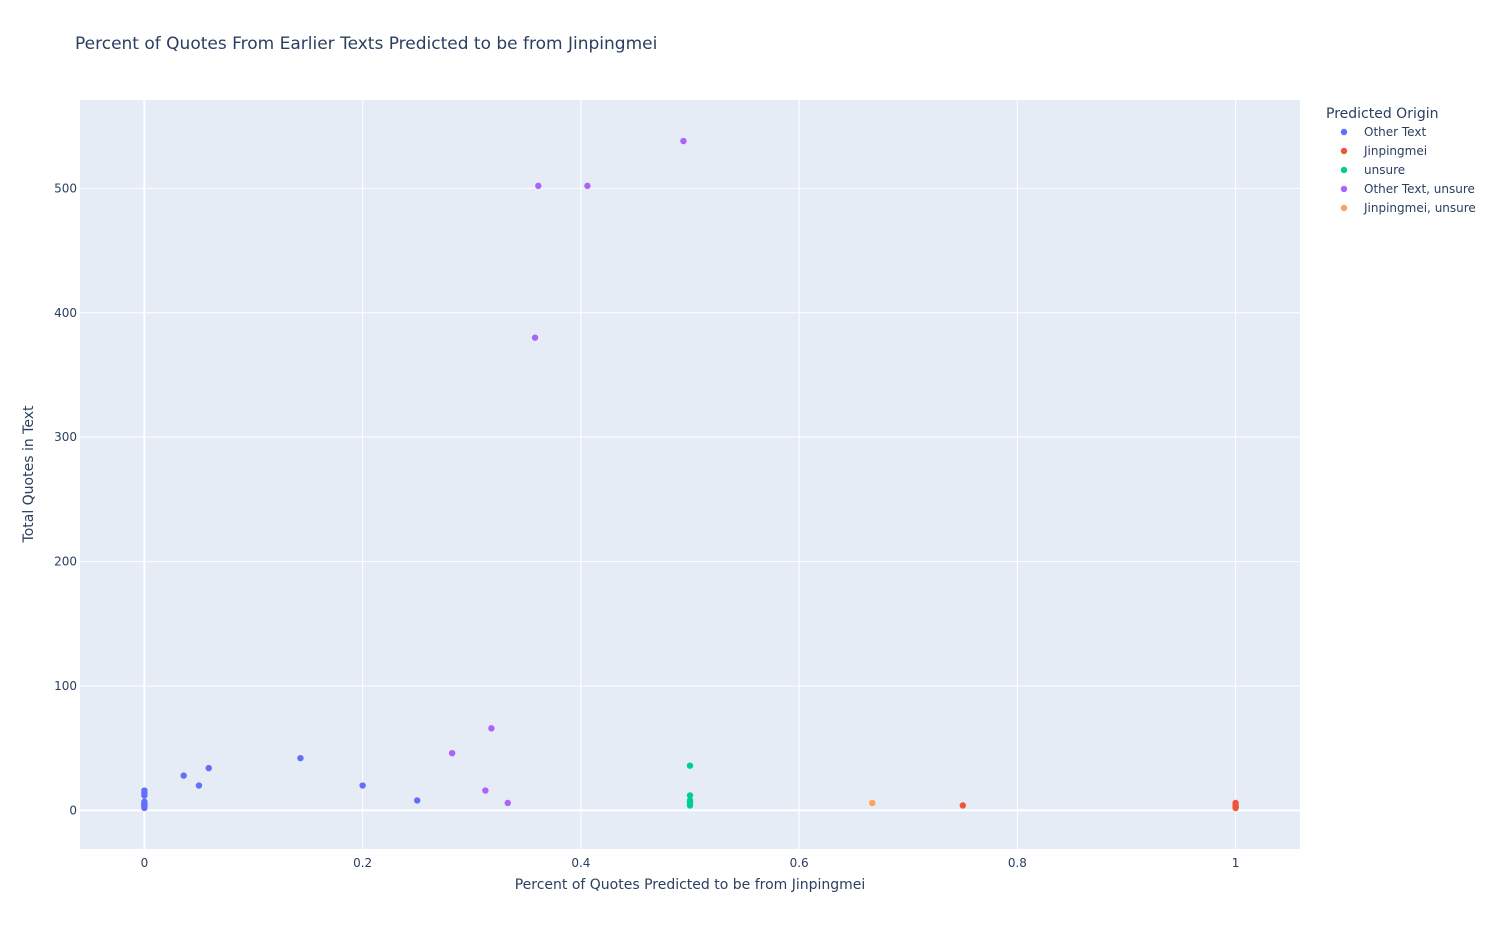 The width and height of the screenshot is (1496, 929). Describe the element at coordinates (145, 863) in the screenshot. I see `x-tick-label: 0` at that location.